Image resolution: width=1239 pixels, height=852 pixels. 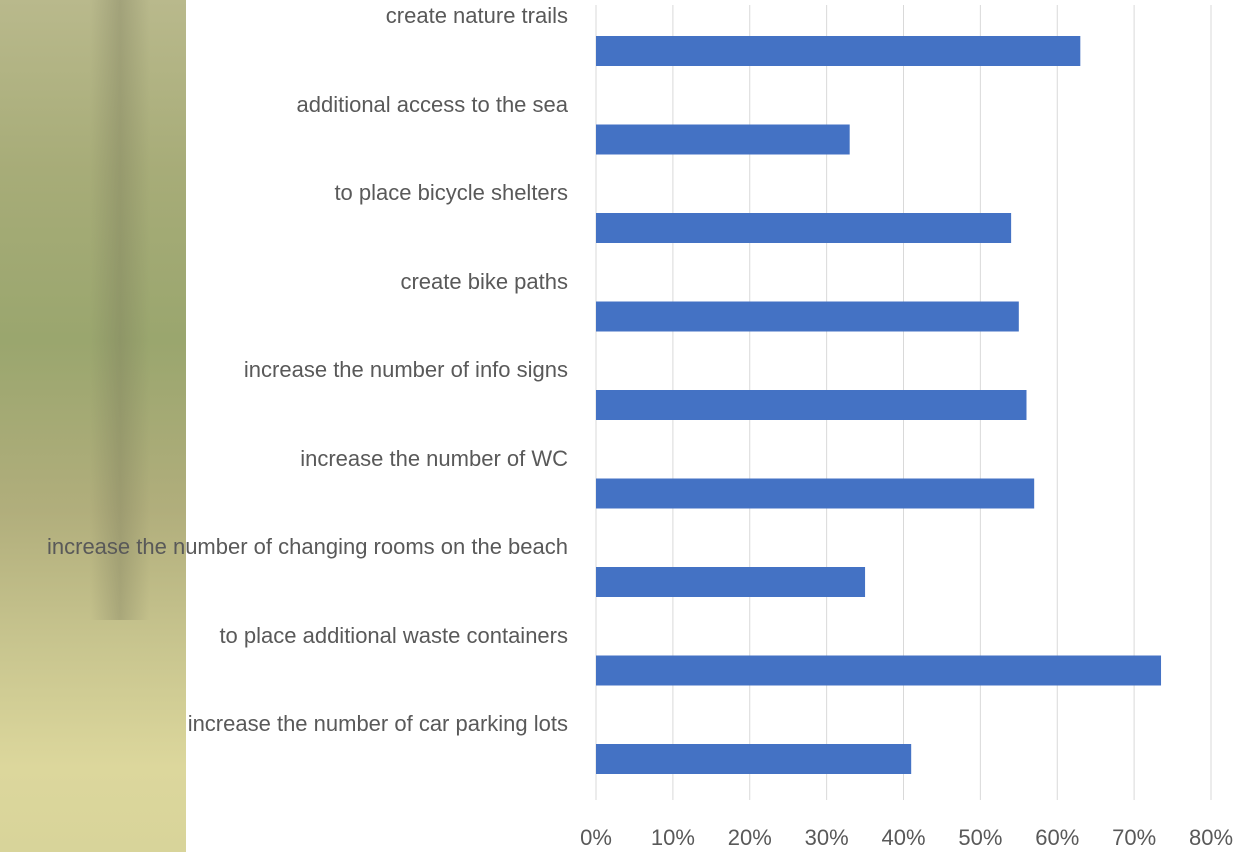 I want to click on x-tick-label: 0%, so click(x=596, y=837).